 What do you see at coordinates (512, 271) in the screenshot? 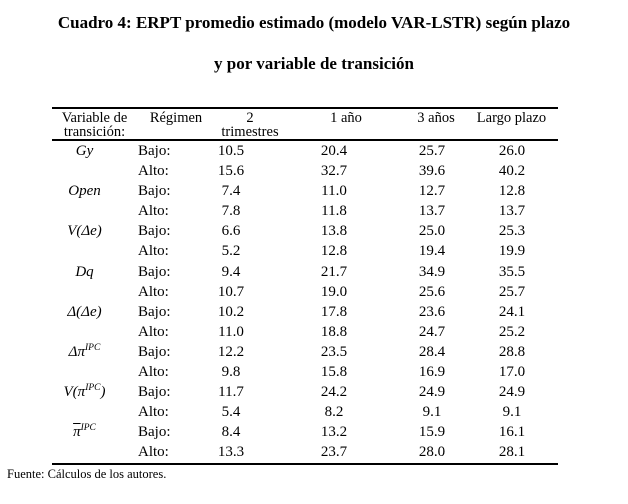
I see `value-cell: 35.5` at bounding box center [512, 271].